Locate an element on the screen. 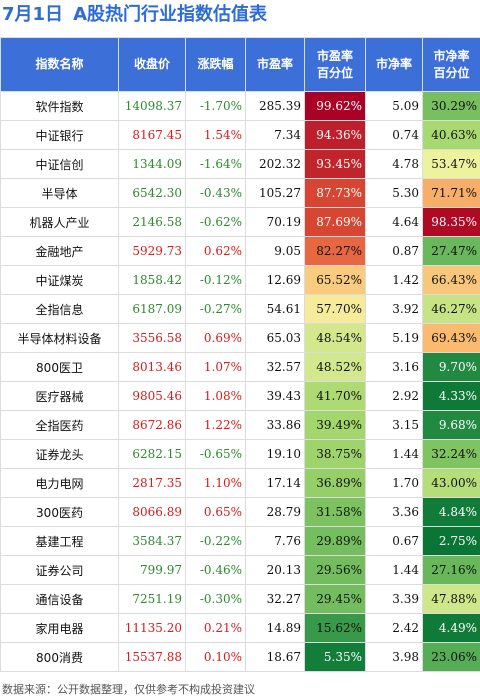  cell-change: -0.46% is located at coordinates (215, 570).